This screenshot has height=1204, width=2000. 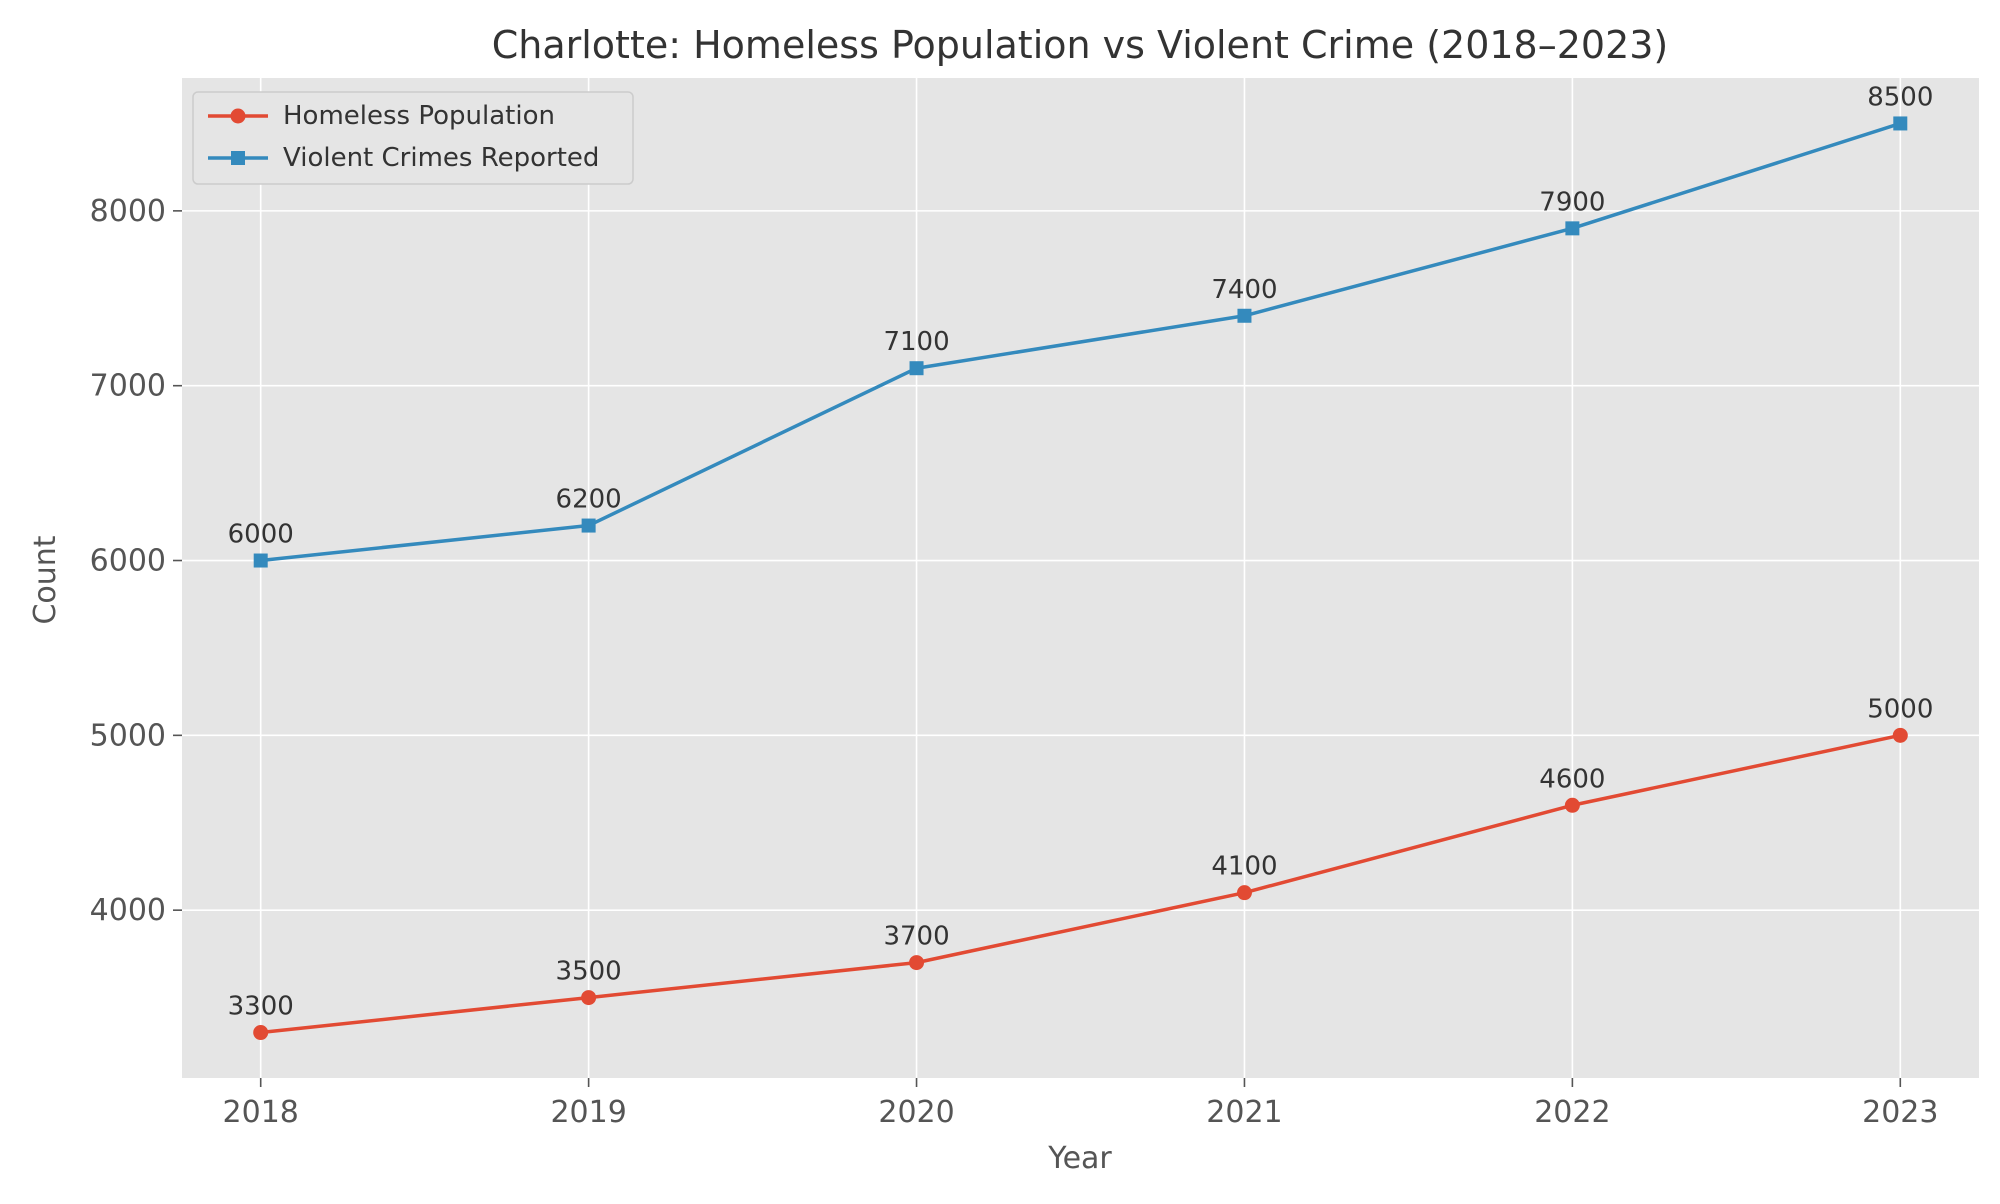 I want to click on data-label-violent-crimes-reported: 7900, so click(x=1572, y=202).